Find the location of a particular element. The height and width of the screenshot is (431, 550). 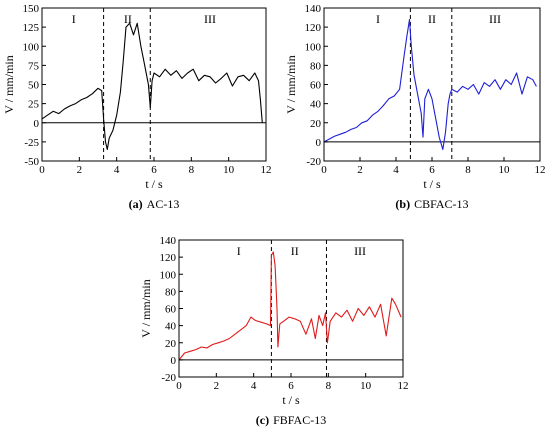

figure-caption: (a) AC-13 is located at coordinates (154, 204).